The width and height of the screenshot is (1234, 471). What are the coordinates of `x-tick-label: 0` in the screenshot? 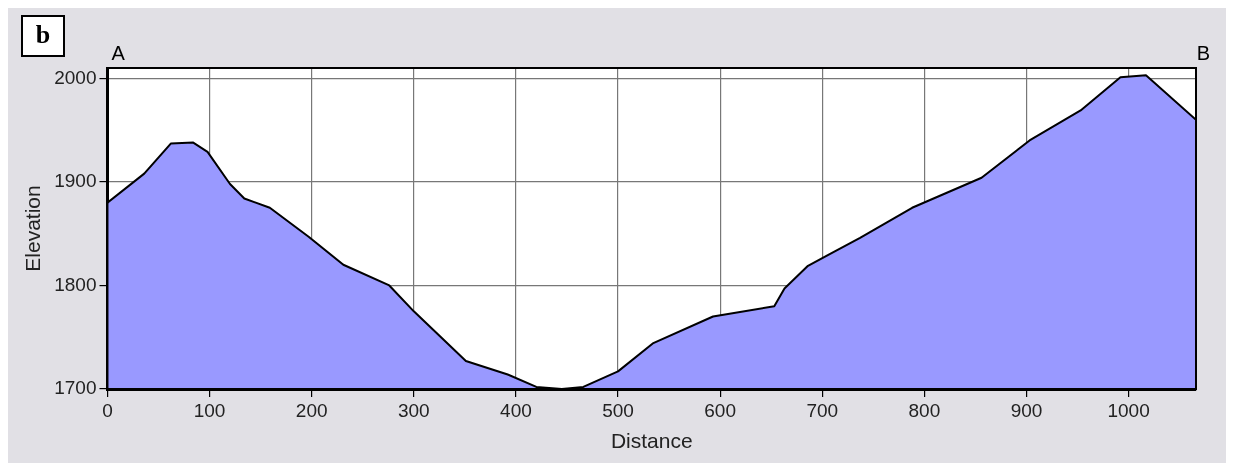 It's located at (107, 410).